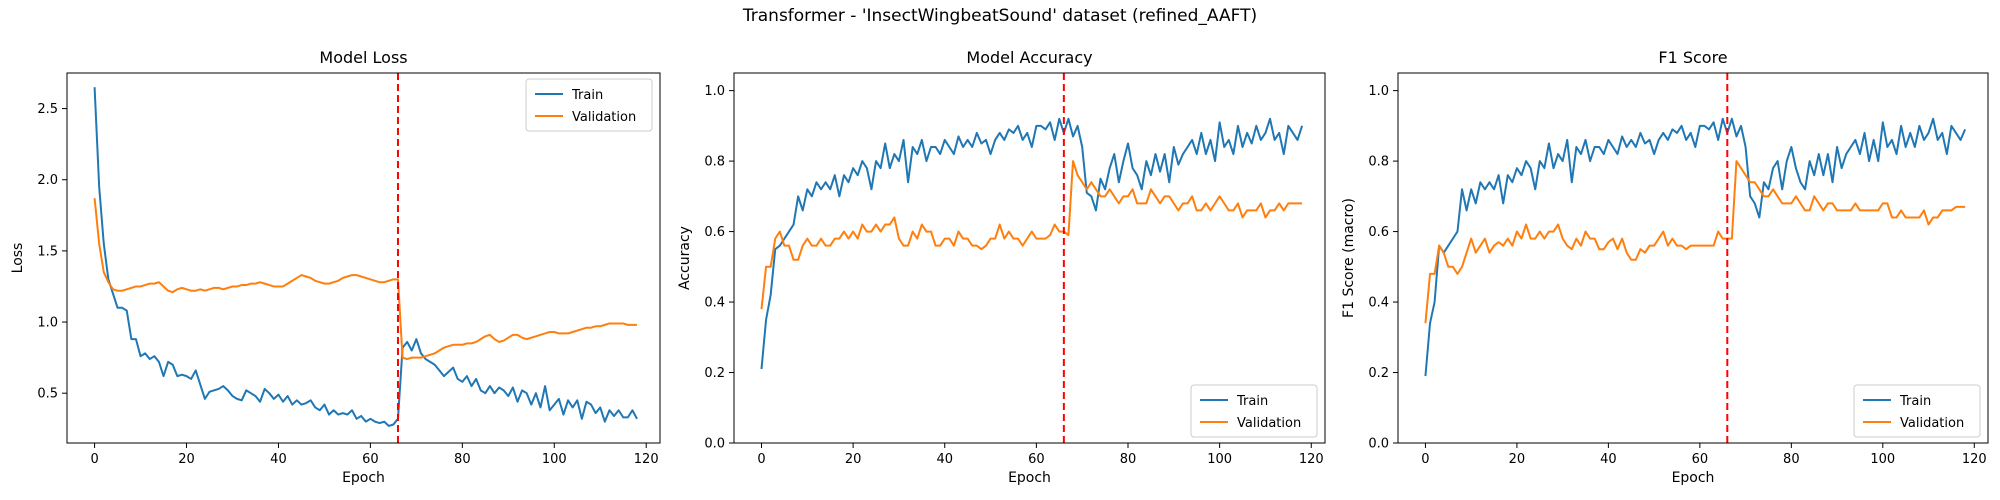 Image resolution: width=2000 pixels, height=500 pixels. What do you see at coordinates (47, 180) in the screenshot?
I see `y-tick-label: 2.0` at bounding box center [47, 180].